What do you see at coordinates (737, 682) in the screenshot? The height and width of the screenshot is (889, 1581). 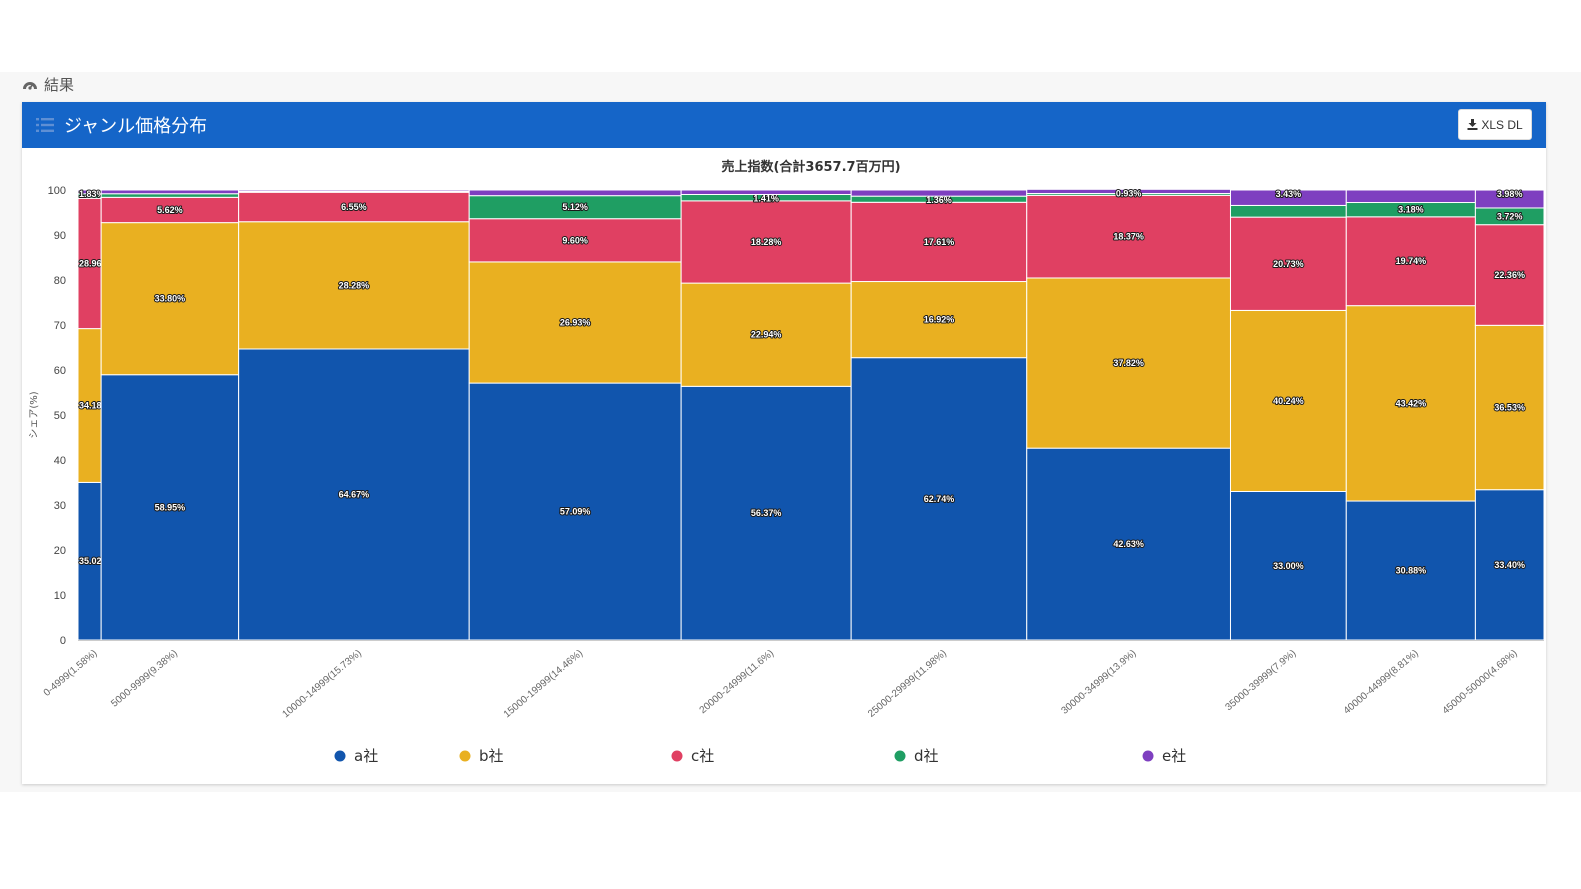 I see `x-tick-label: 20000-24999(11.6%)` at bounding box center [737, 682].